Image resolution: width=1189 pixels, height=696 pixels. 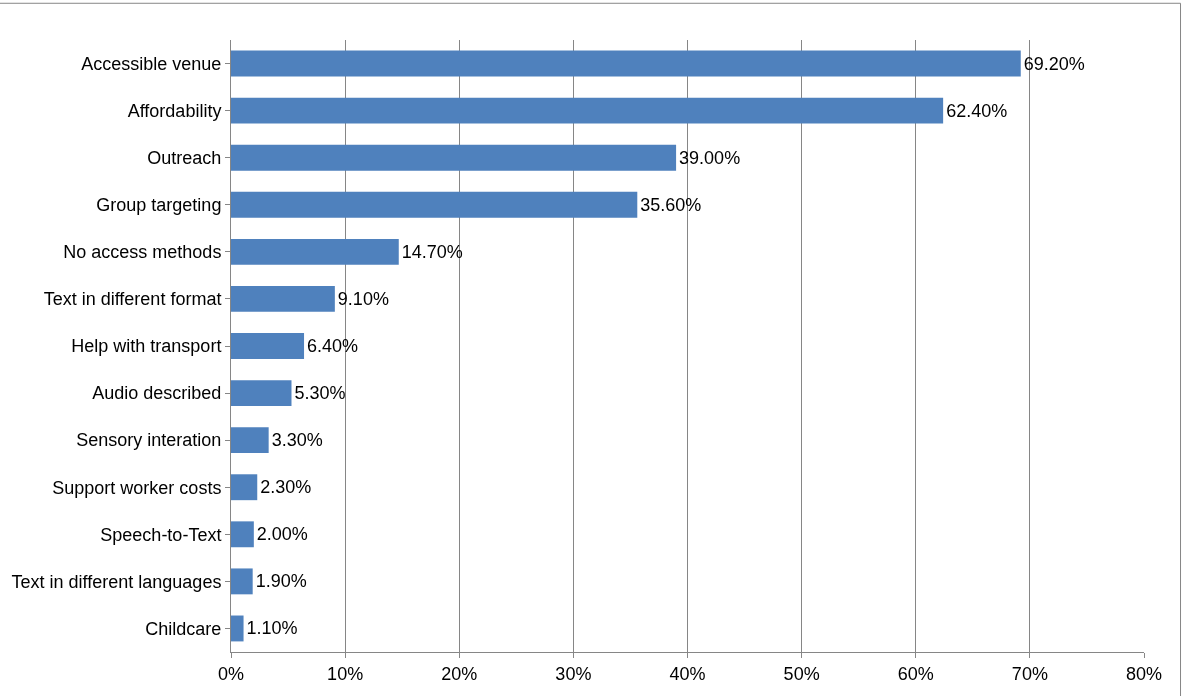 I want to click on data-label: 6.40%, so click(x=333, y=346).